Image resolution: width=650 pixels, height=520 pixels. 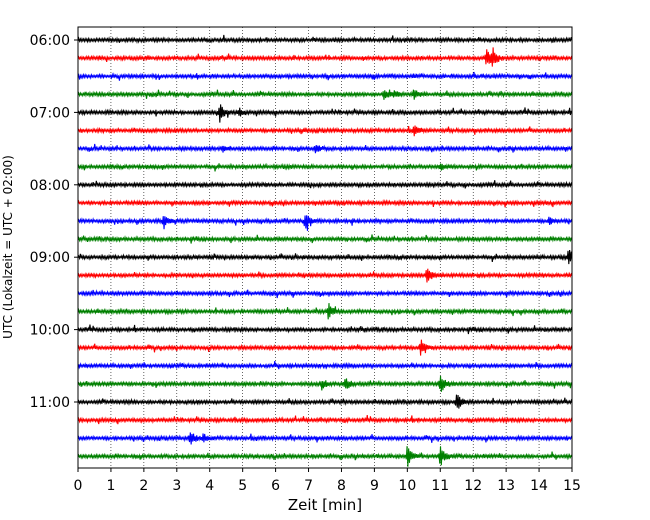 What do you see at coordinates (8, 247) in the screenshot?
I see `y-axis-label: UTC (Lokalzeit = UTC + 02:00)` at bounding box center [8, 247].